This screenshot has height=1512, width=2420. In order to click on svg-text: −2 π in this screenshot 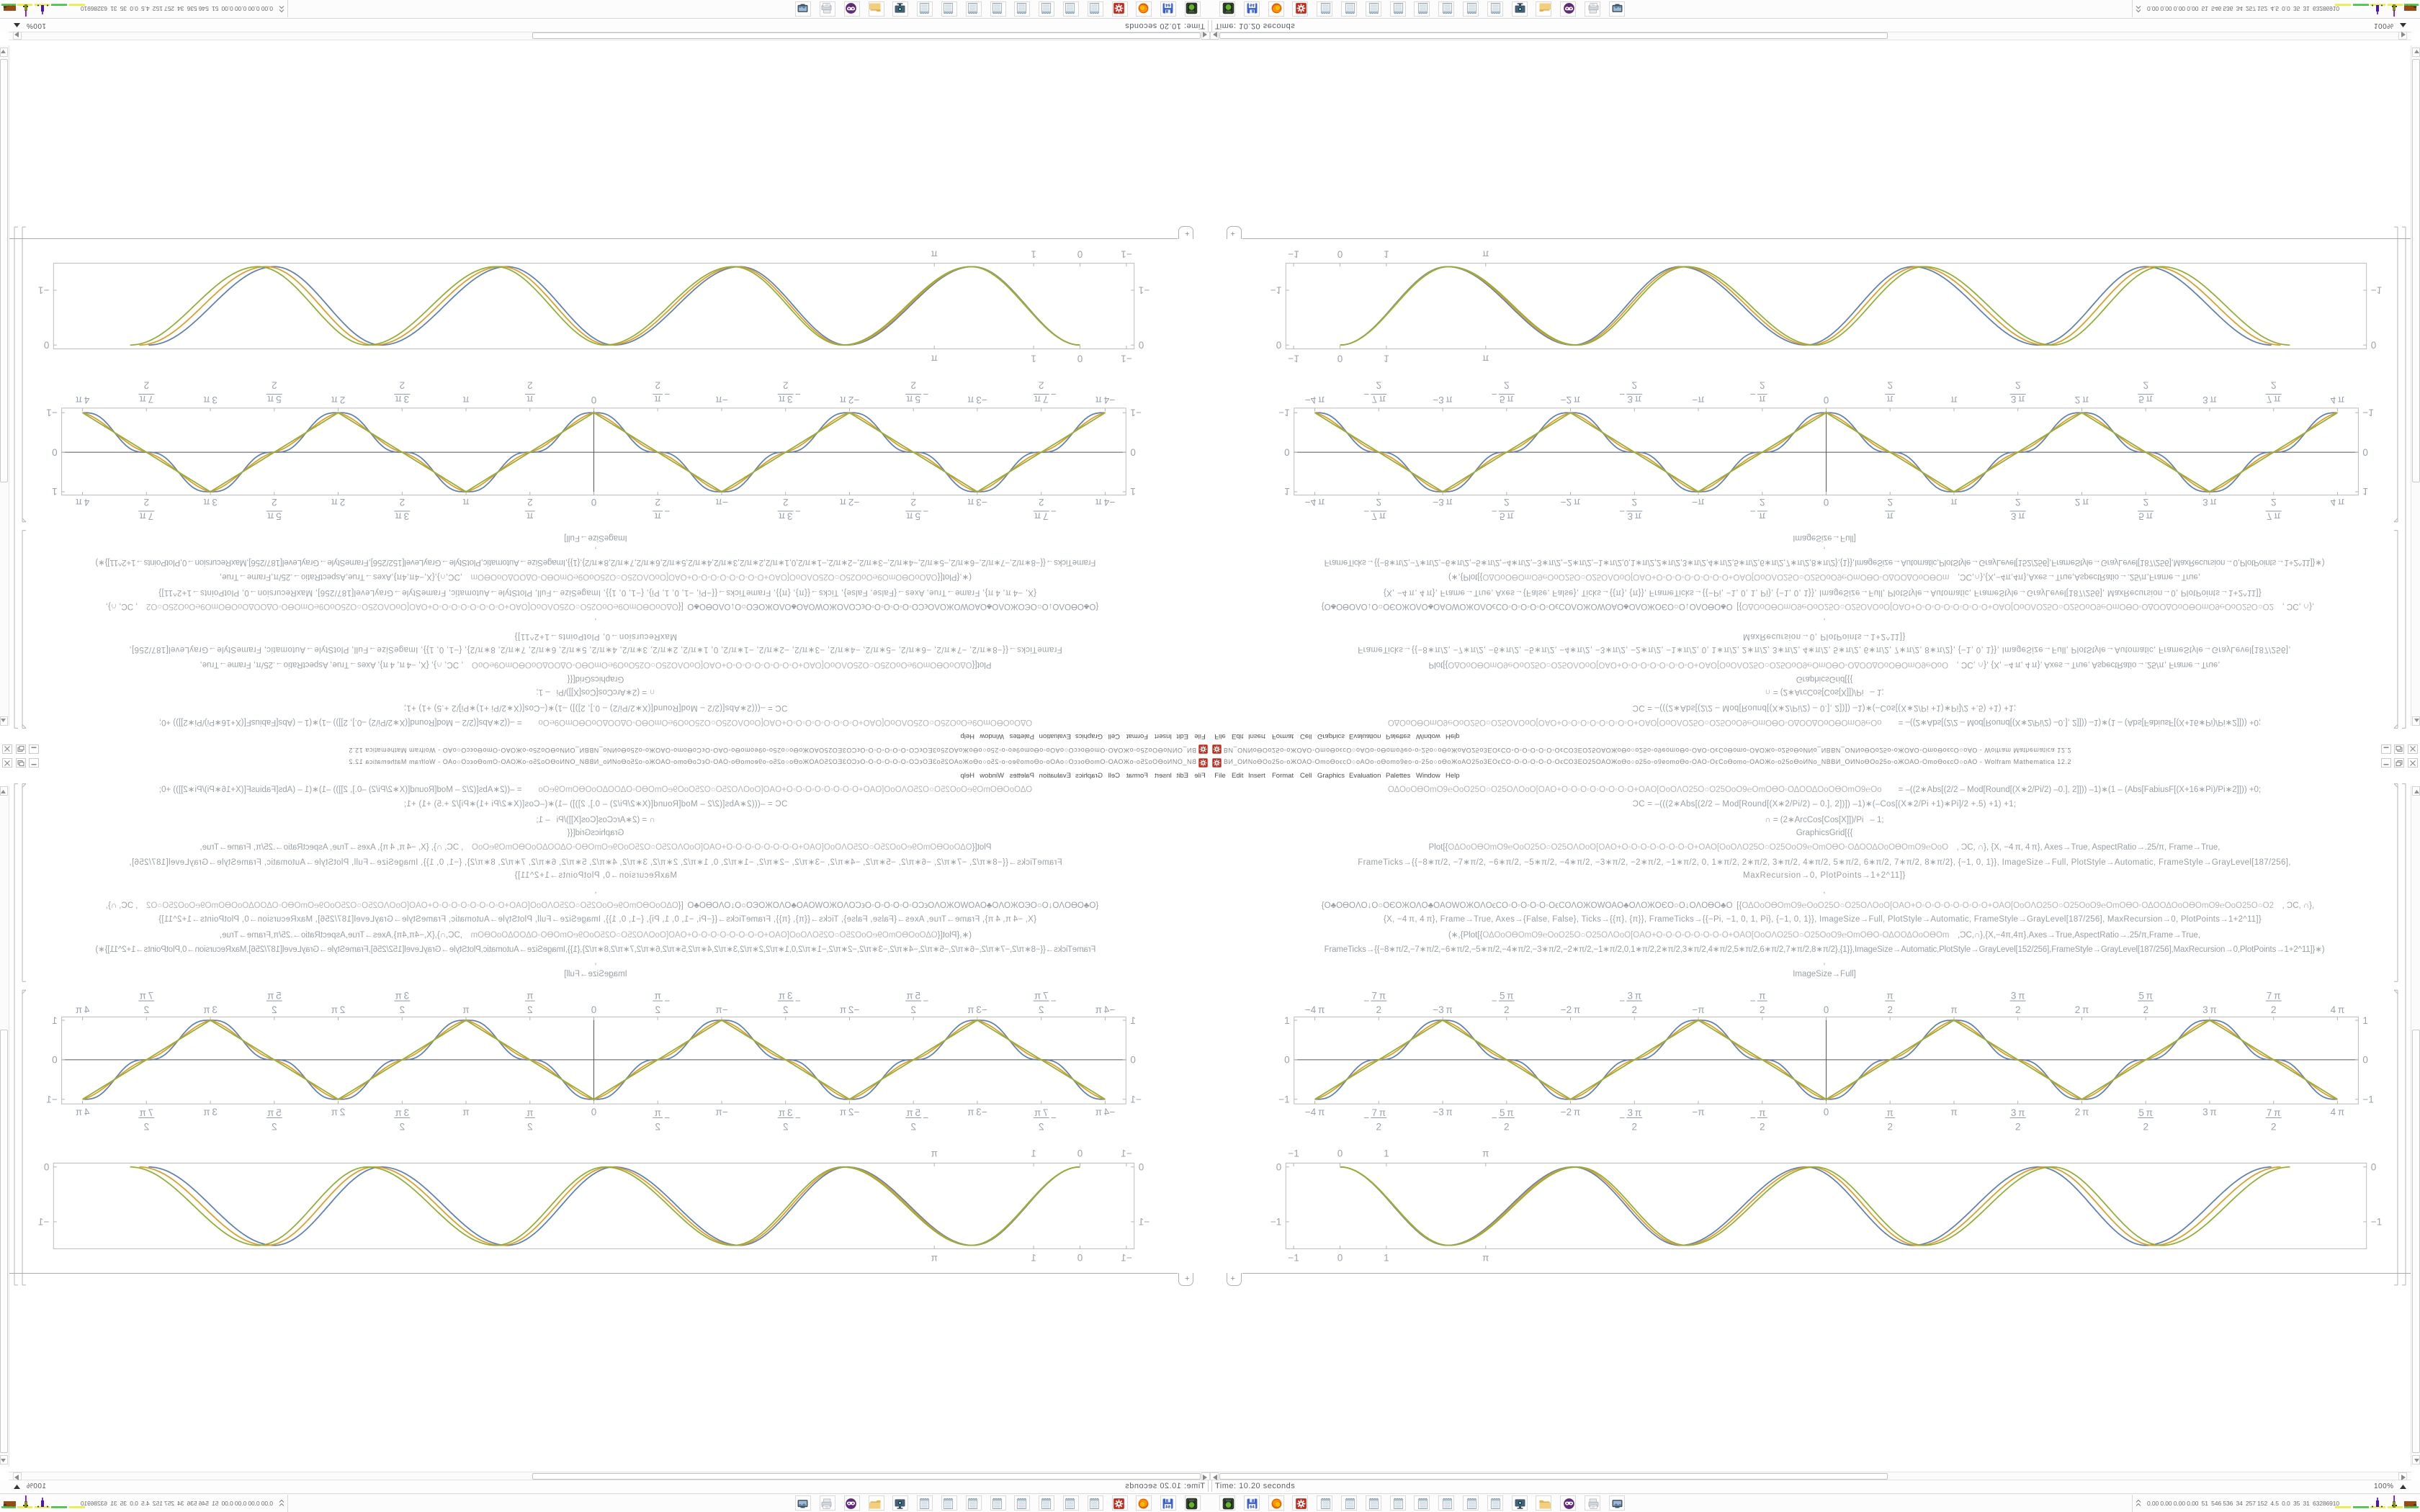, I will do `click(850, 1112)`.